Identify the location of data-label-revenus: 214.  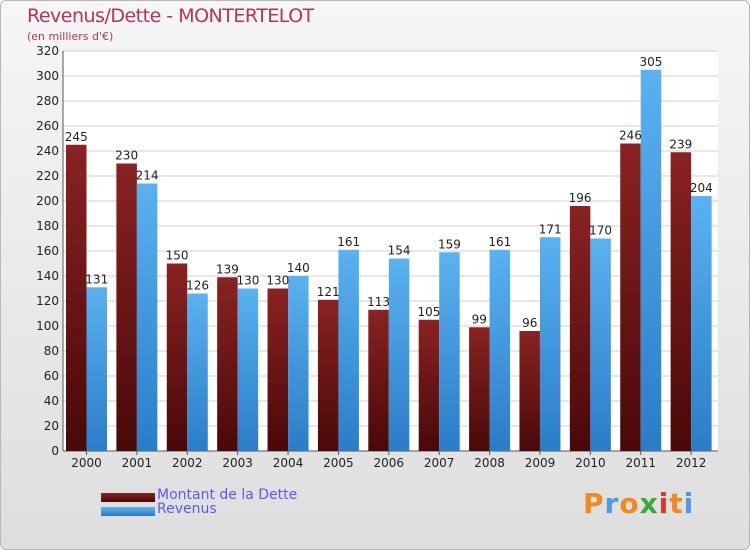
(147, 176).